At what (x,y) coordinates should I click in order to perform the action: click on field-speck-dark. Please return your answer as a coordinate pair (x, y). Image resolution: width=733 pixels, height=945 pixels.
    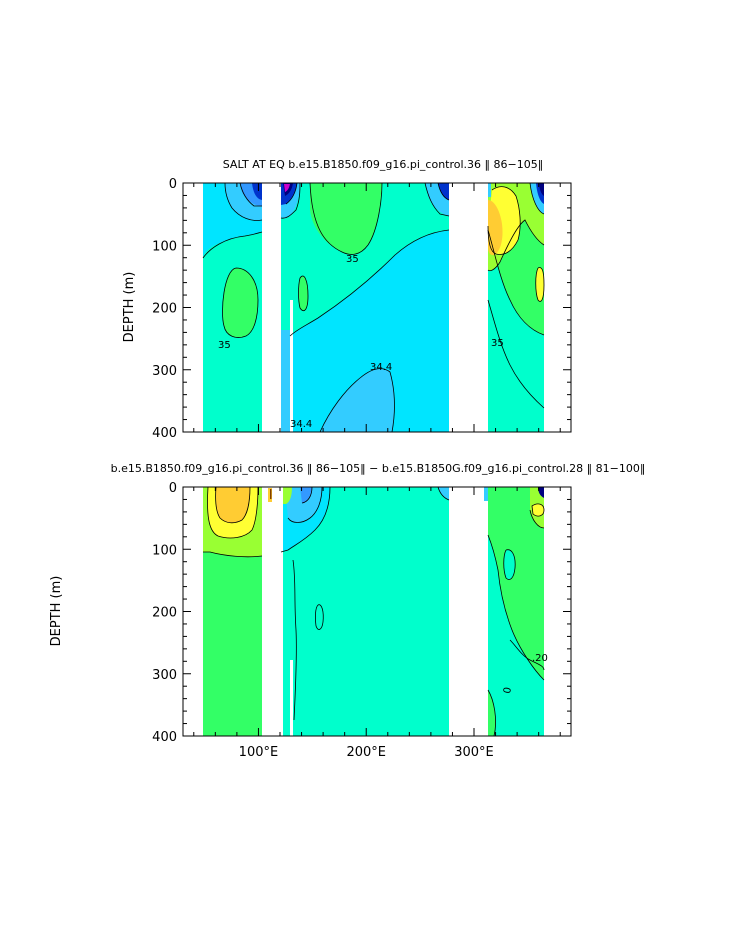
    Looking at the image, I should click on (271, 494).